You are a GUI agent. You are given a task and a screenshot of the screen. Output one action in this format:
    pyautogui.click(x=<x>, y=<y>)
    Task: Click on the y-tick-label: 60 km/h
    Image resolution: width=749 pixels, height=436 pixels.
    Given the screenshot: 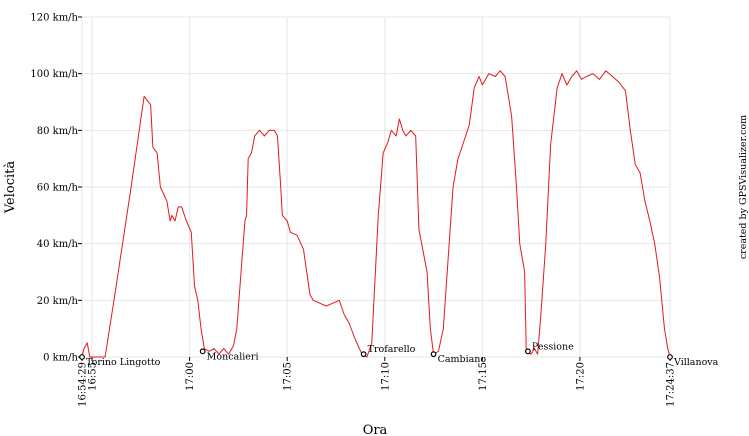 What is the action you would take?
    pyautogui.click(x=58, y=188)
    